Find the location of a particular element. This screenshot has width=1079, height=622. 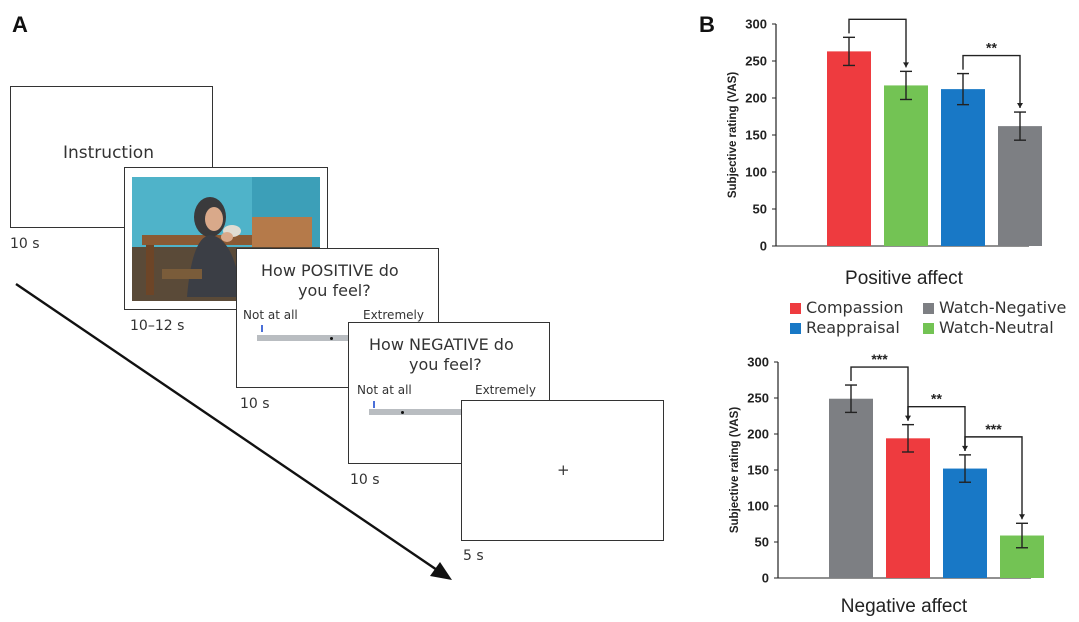

positive-y-tick-label: 0 is located at coordinates (763, 246).